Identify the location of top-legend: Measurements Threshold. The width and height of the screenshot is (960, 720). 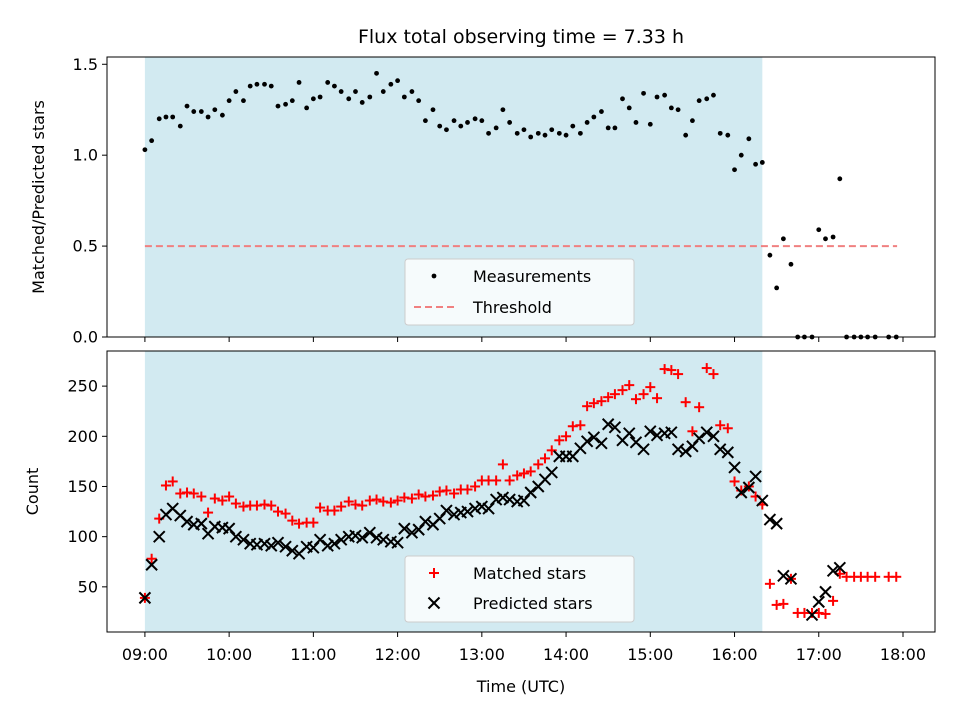
(519, 292).